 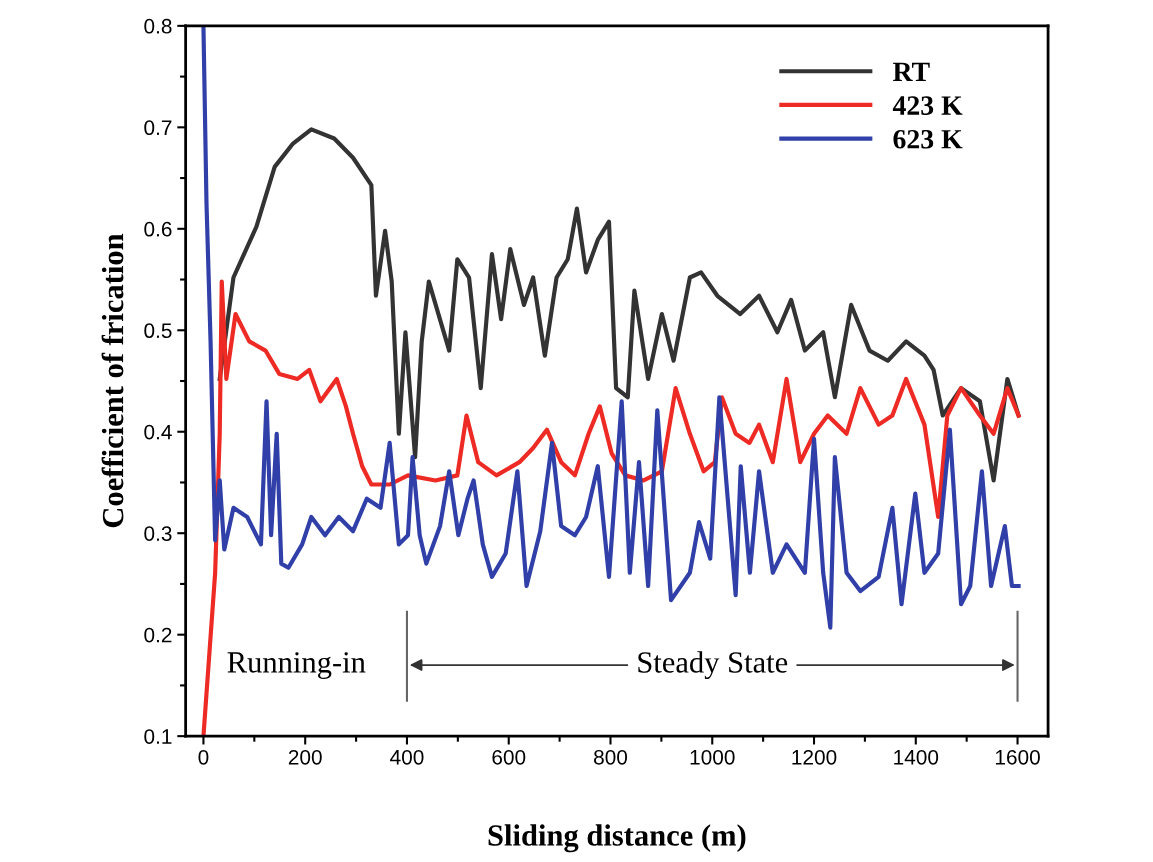 What do you see at coordinates (203, 757) in the screenshot?
I see `x-tick-label: 0` at bounding box center [203, 757].